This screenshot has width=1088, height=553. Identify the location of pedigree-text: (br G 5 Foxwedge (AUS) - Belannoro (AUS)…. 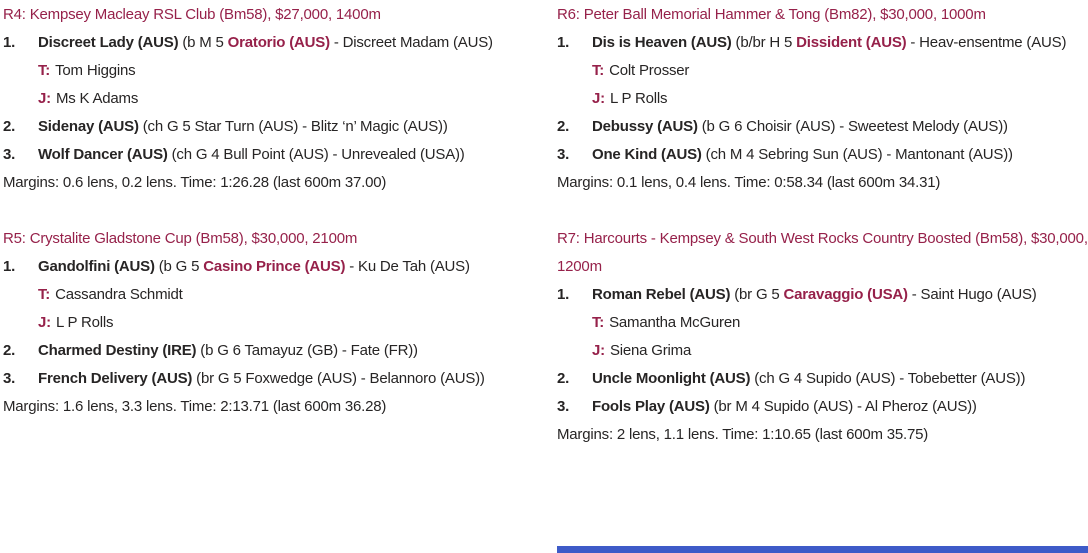
(338, 378).